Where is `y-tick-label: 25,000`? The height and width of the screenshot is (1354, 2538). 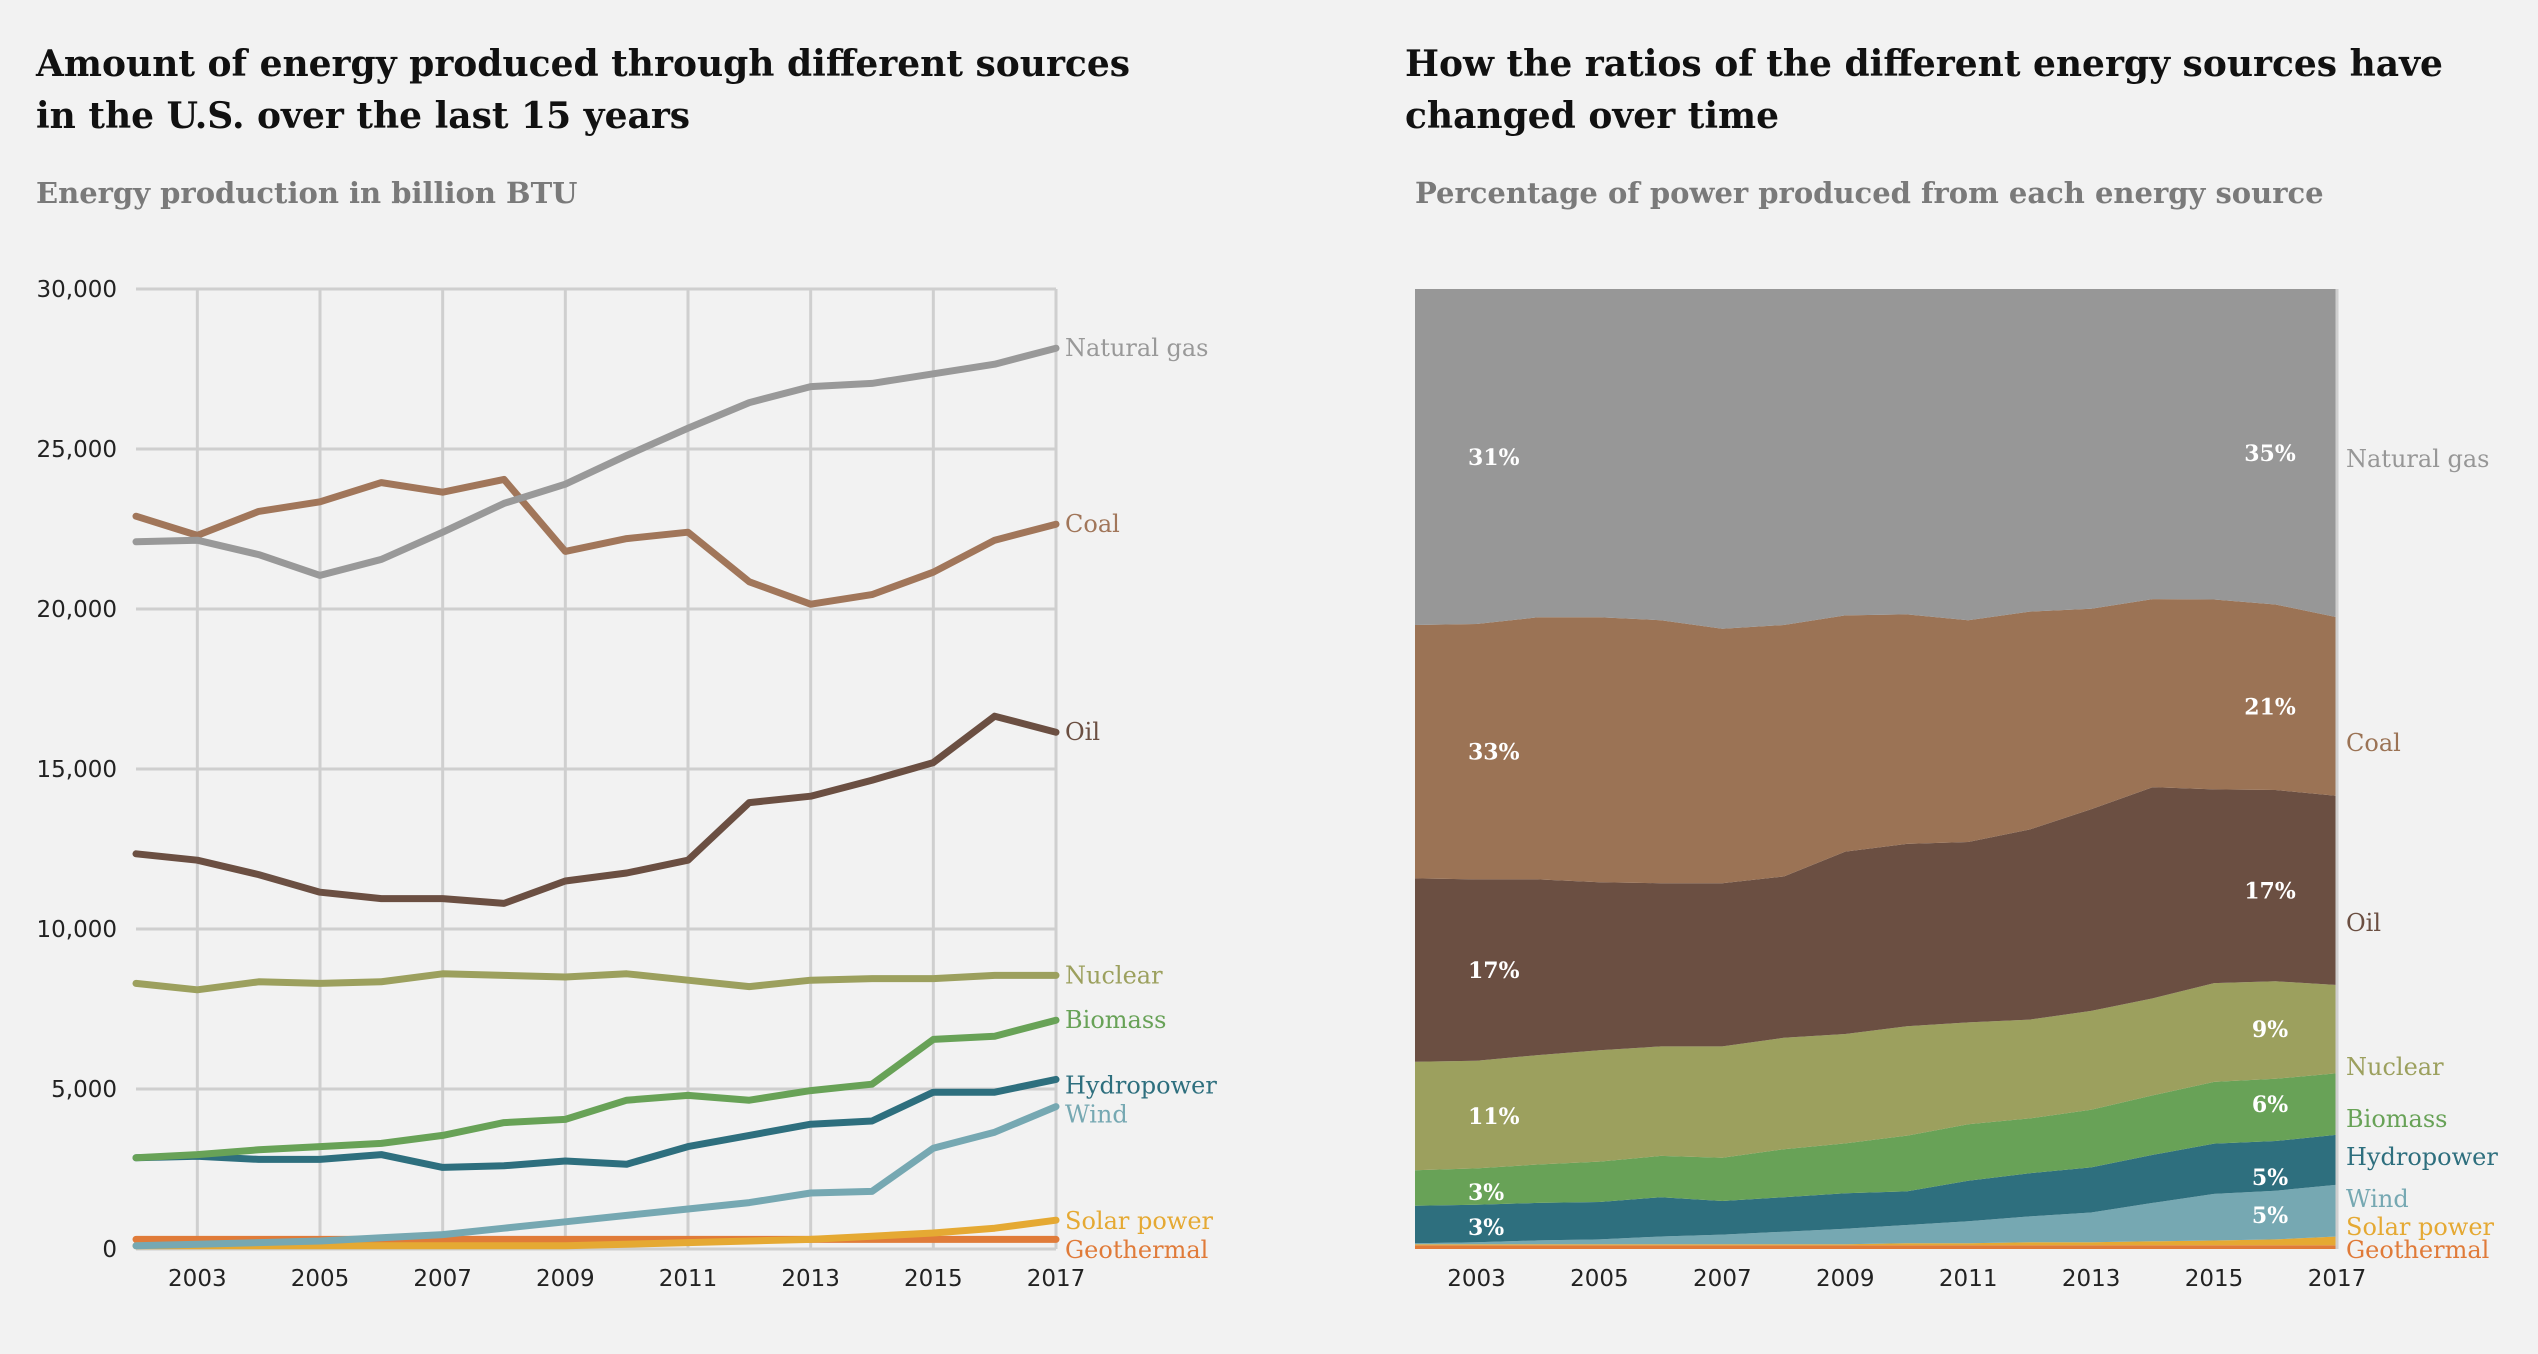
y-tick-label: 25,000 is located at coordinates (77, 450).